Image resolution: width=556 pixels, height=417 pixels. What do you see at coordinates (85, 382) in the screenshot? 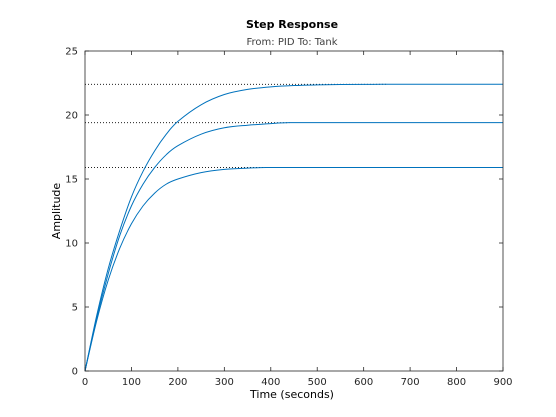
I see `x-tick-label: 0` at bounding box center [85, 382].